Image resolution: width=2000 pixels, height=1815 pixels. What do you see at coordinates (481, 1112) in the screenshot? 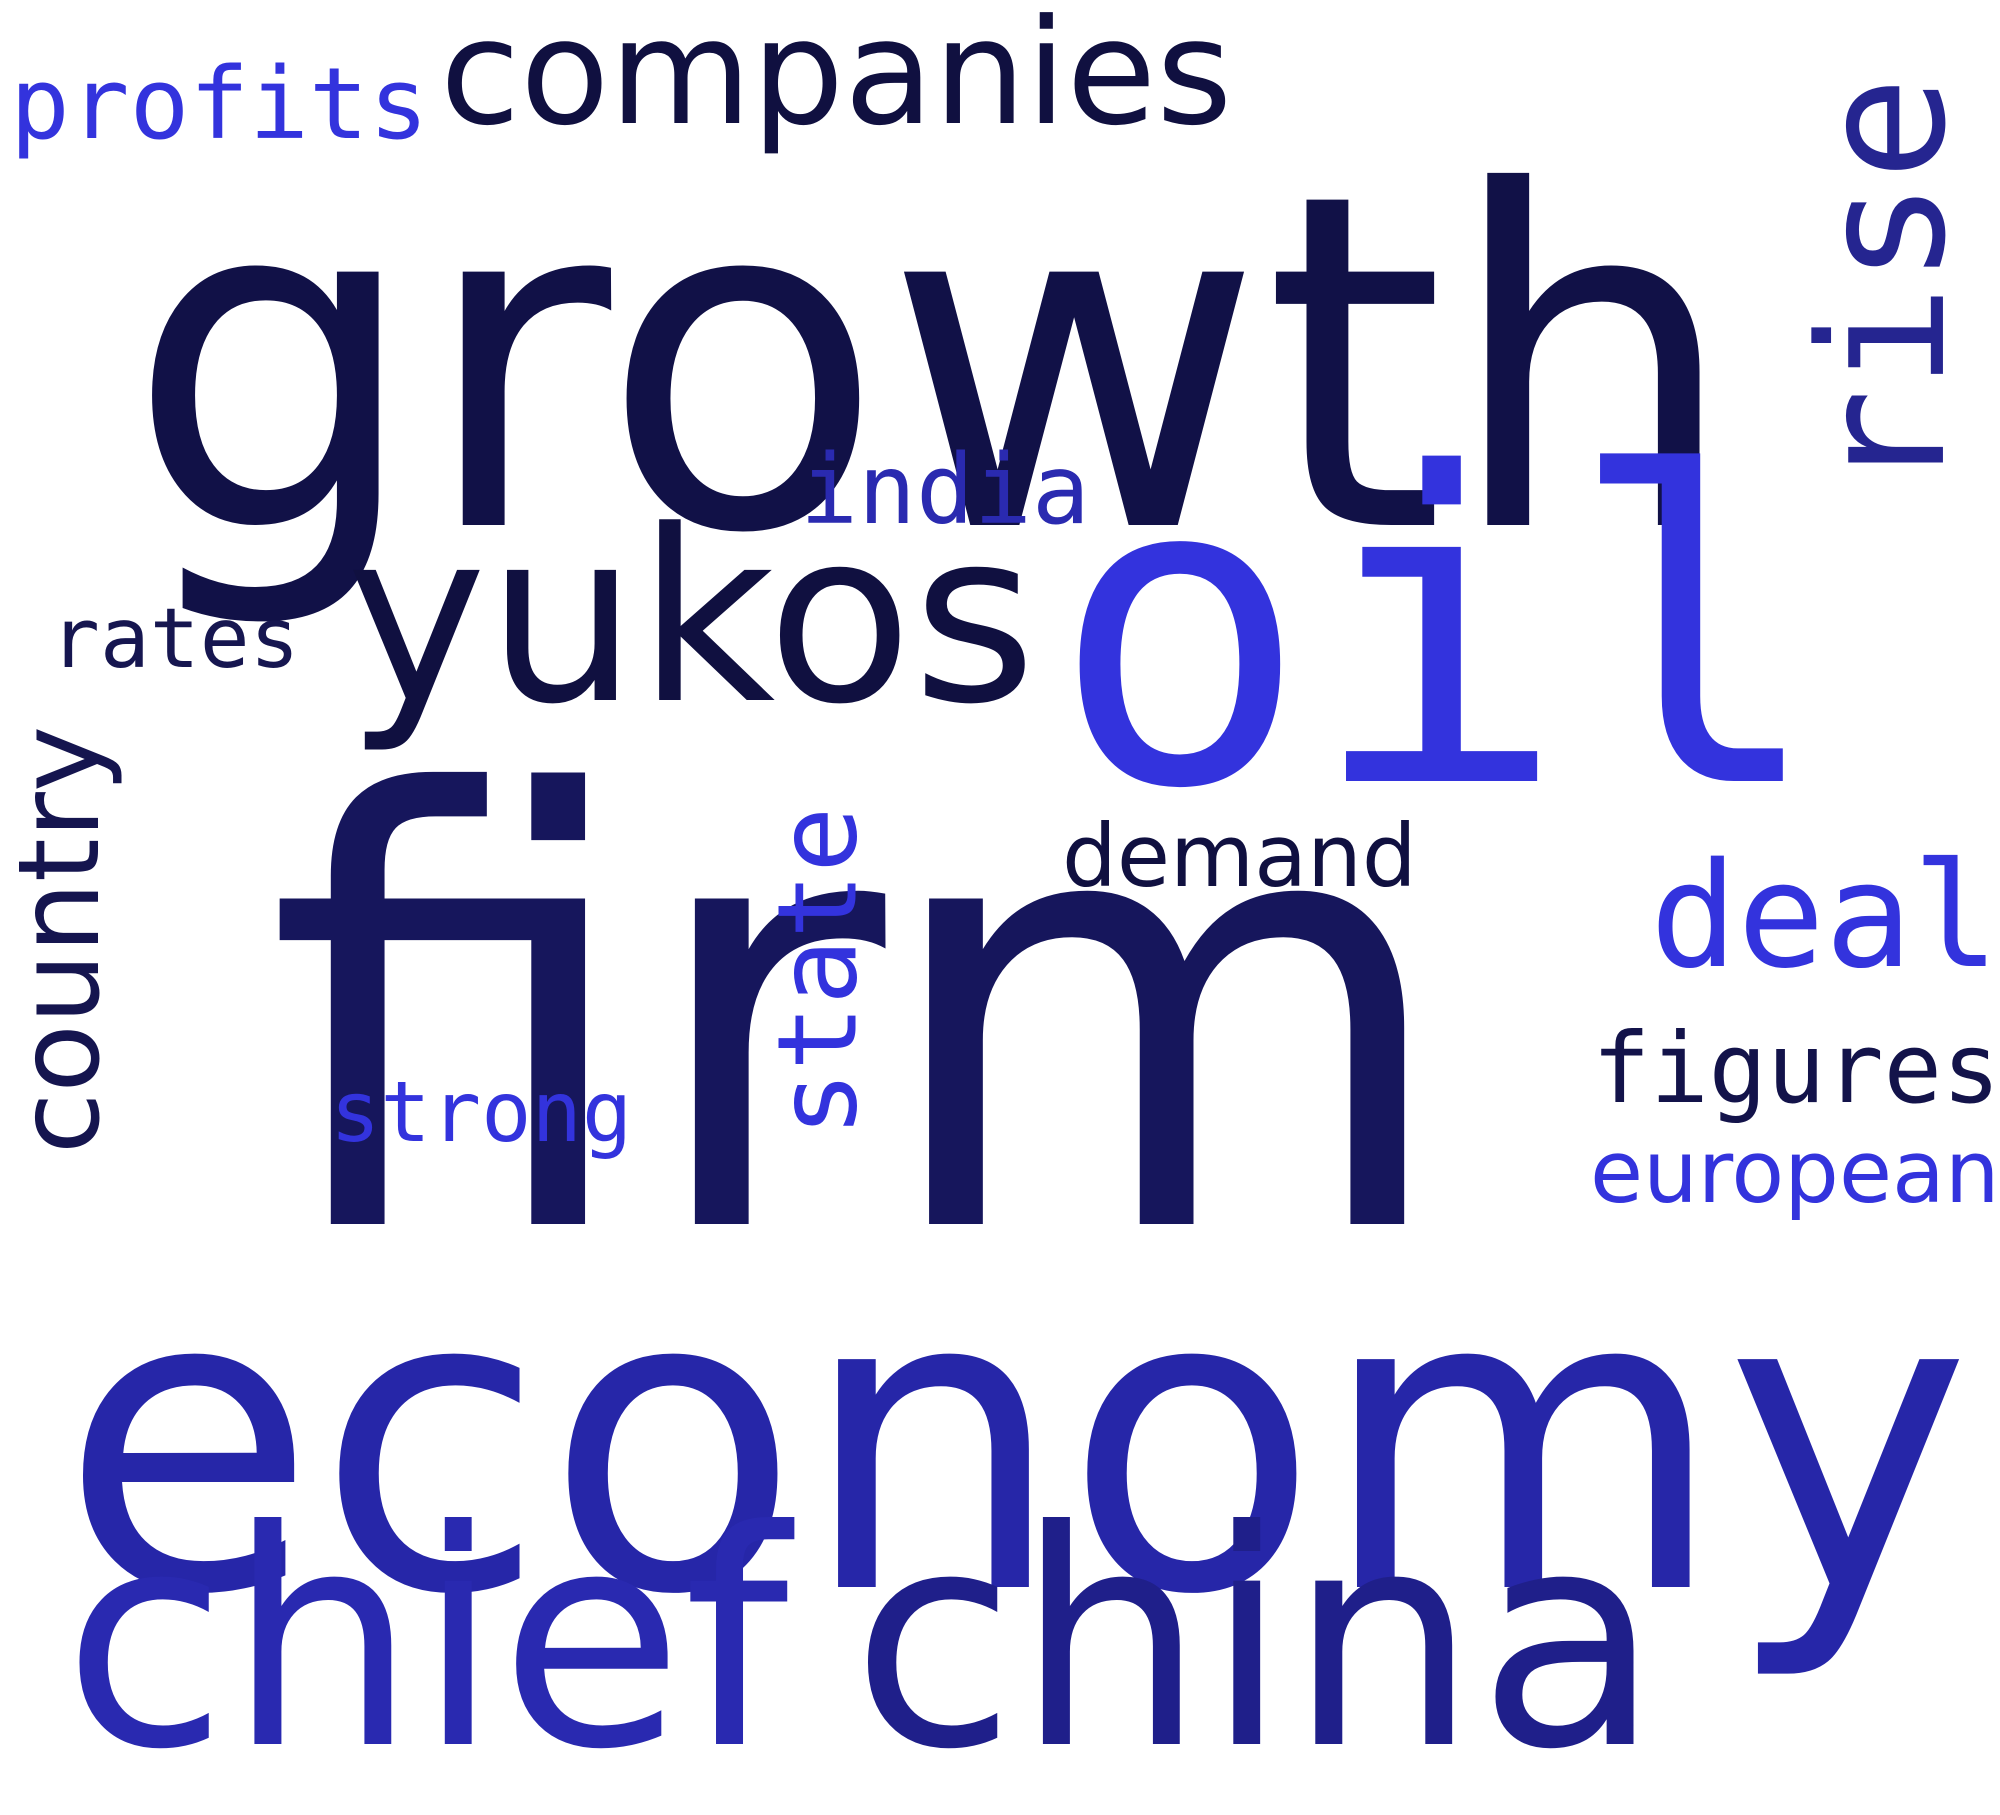
I see `word-strong: strong` at bounding box center [481, 1112].